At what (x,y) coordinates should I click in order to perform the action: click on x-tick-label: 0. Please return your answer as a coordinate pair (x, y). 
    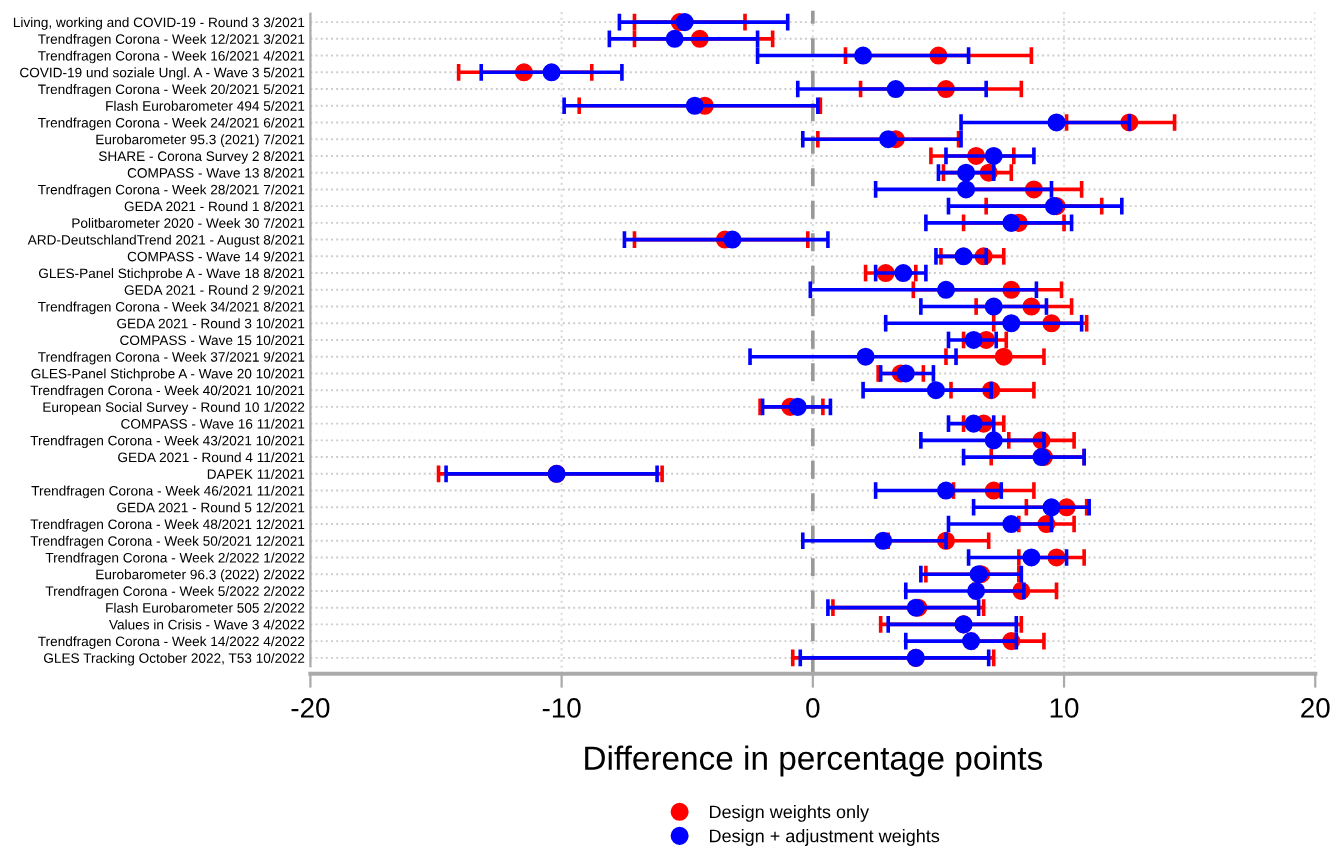
    Looking at the image, I should click on (813, 708).